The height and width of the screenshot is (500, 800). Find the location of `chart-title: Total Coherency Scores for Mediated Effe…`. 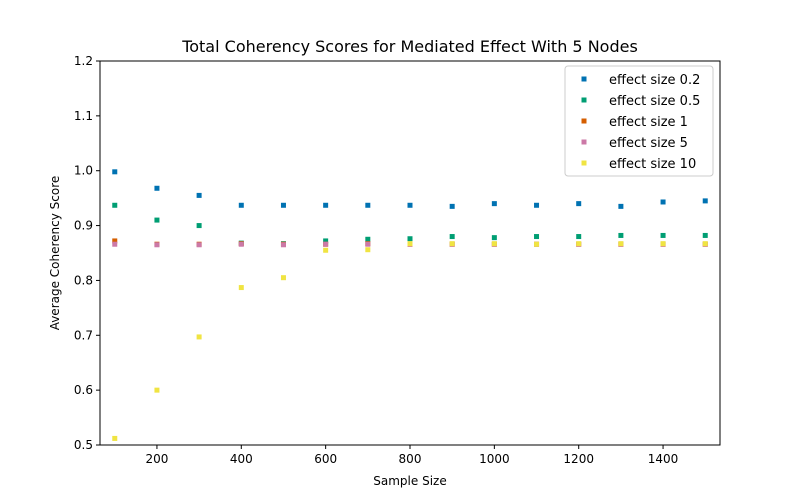

chart-title: Total Coherency Scores for Mediated Effe… is located at coordinates (409, 46).